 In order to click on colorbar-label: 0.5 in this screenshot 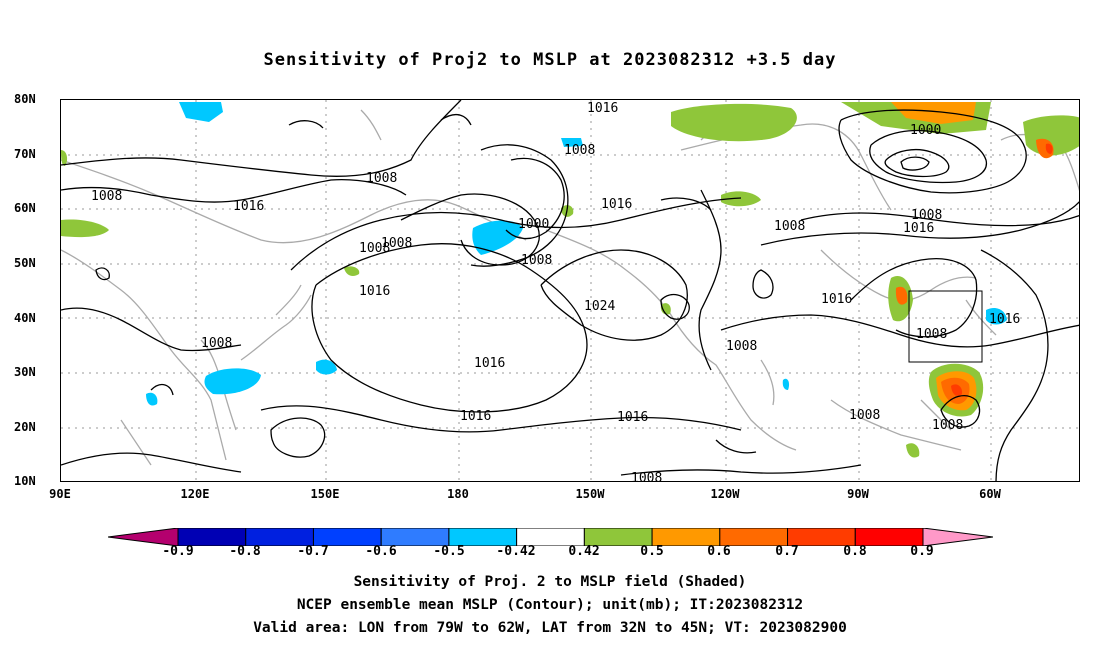, I will do `click(652, 551)`.